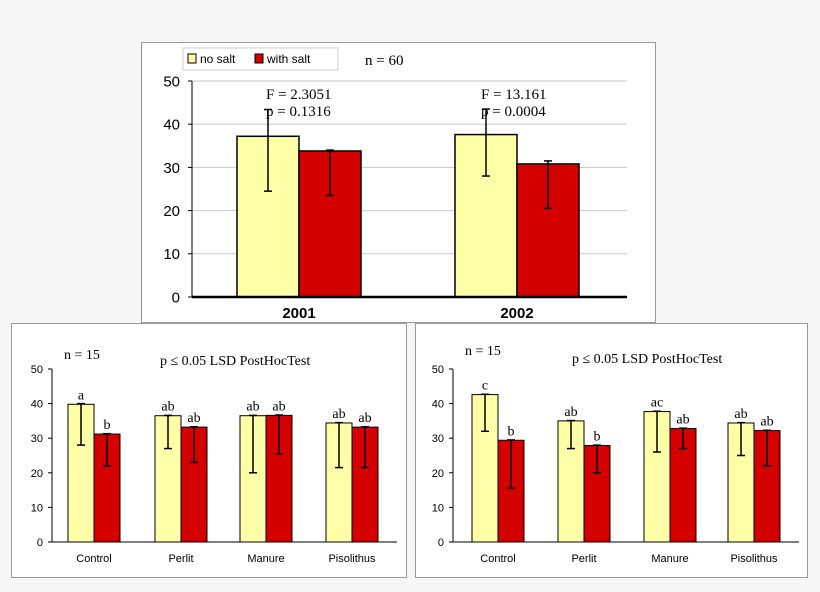 The width and height of the screenshot is (820, 592). Describe the element at coordinates (657, 403) in the screenshot. I see `significance-letter: ac` at that location.